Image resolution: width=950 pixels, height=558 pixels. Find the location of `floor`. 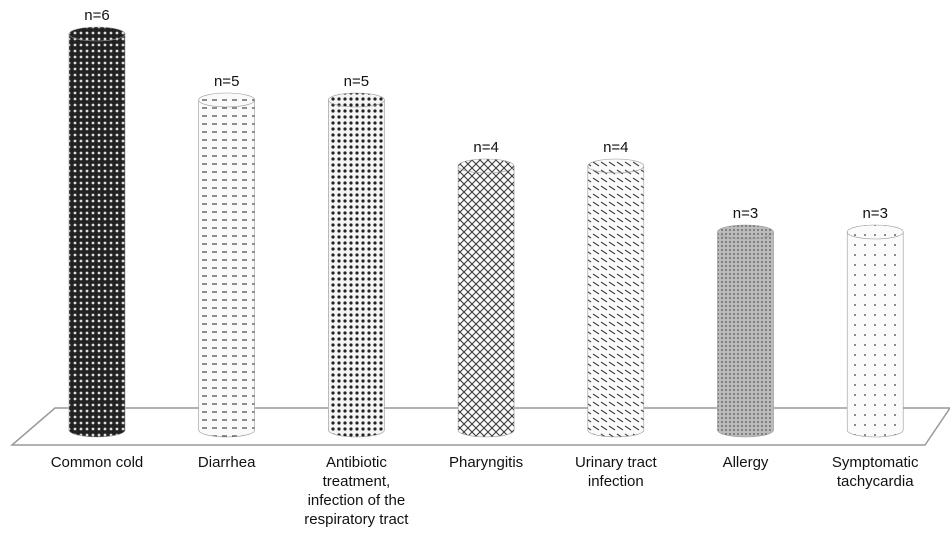

floor is located at coordinates (479, 426).